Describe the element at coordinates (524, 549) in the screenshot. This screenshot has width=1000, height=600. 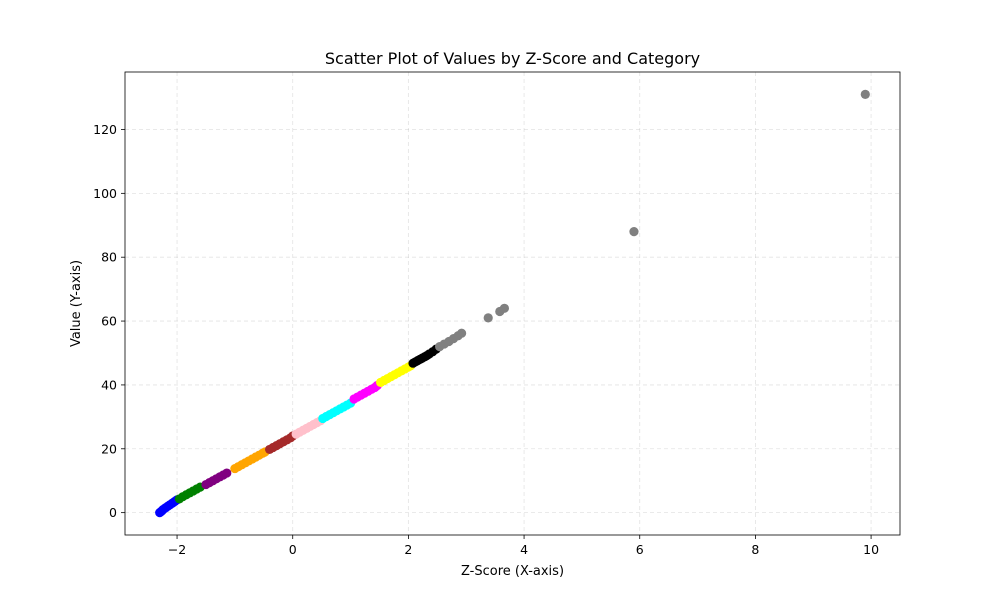
I see `x-tick-label: 4` at that location.